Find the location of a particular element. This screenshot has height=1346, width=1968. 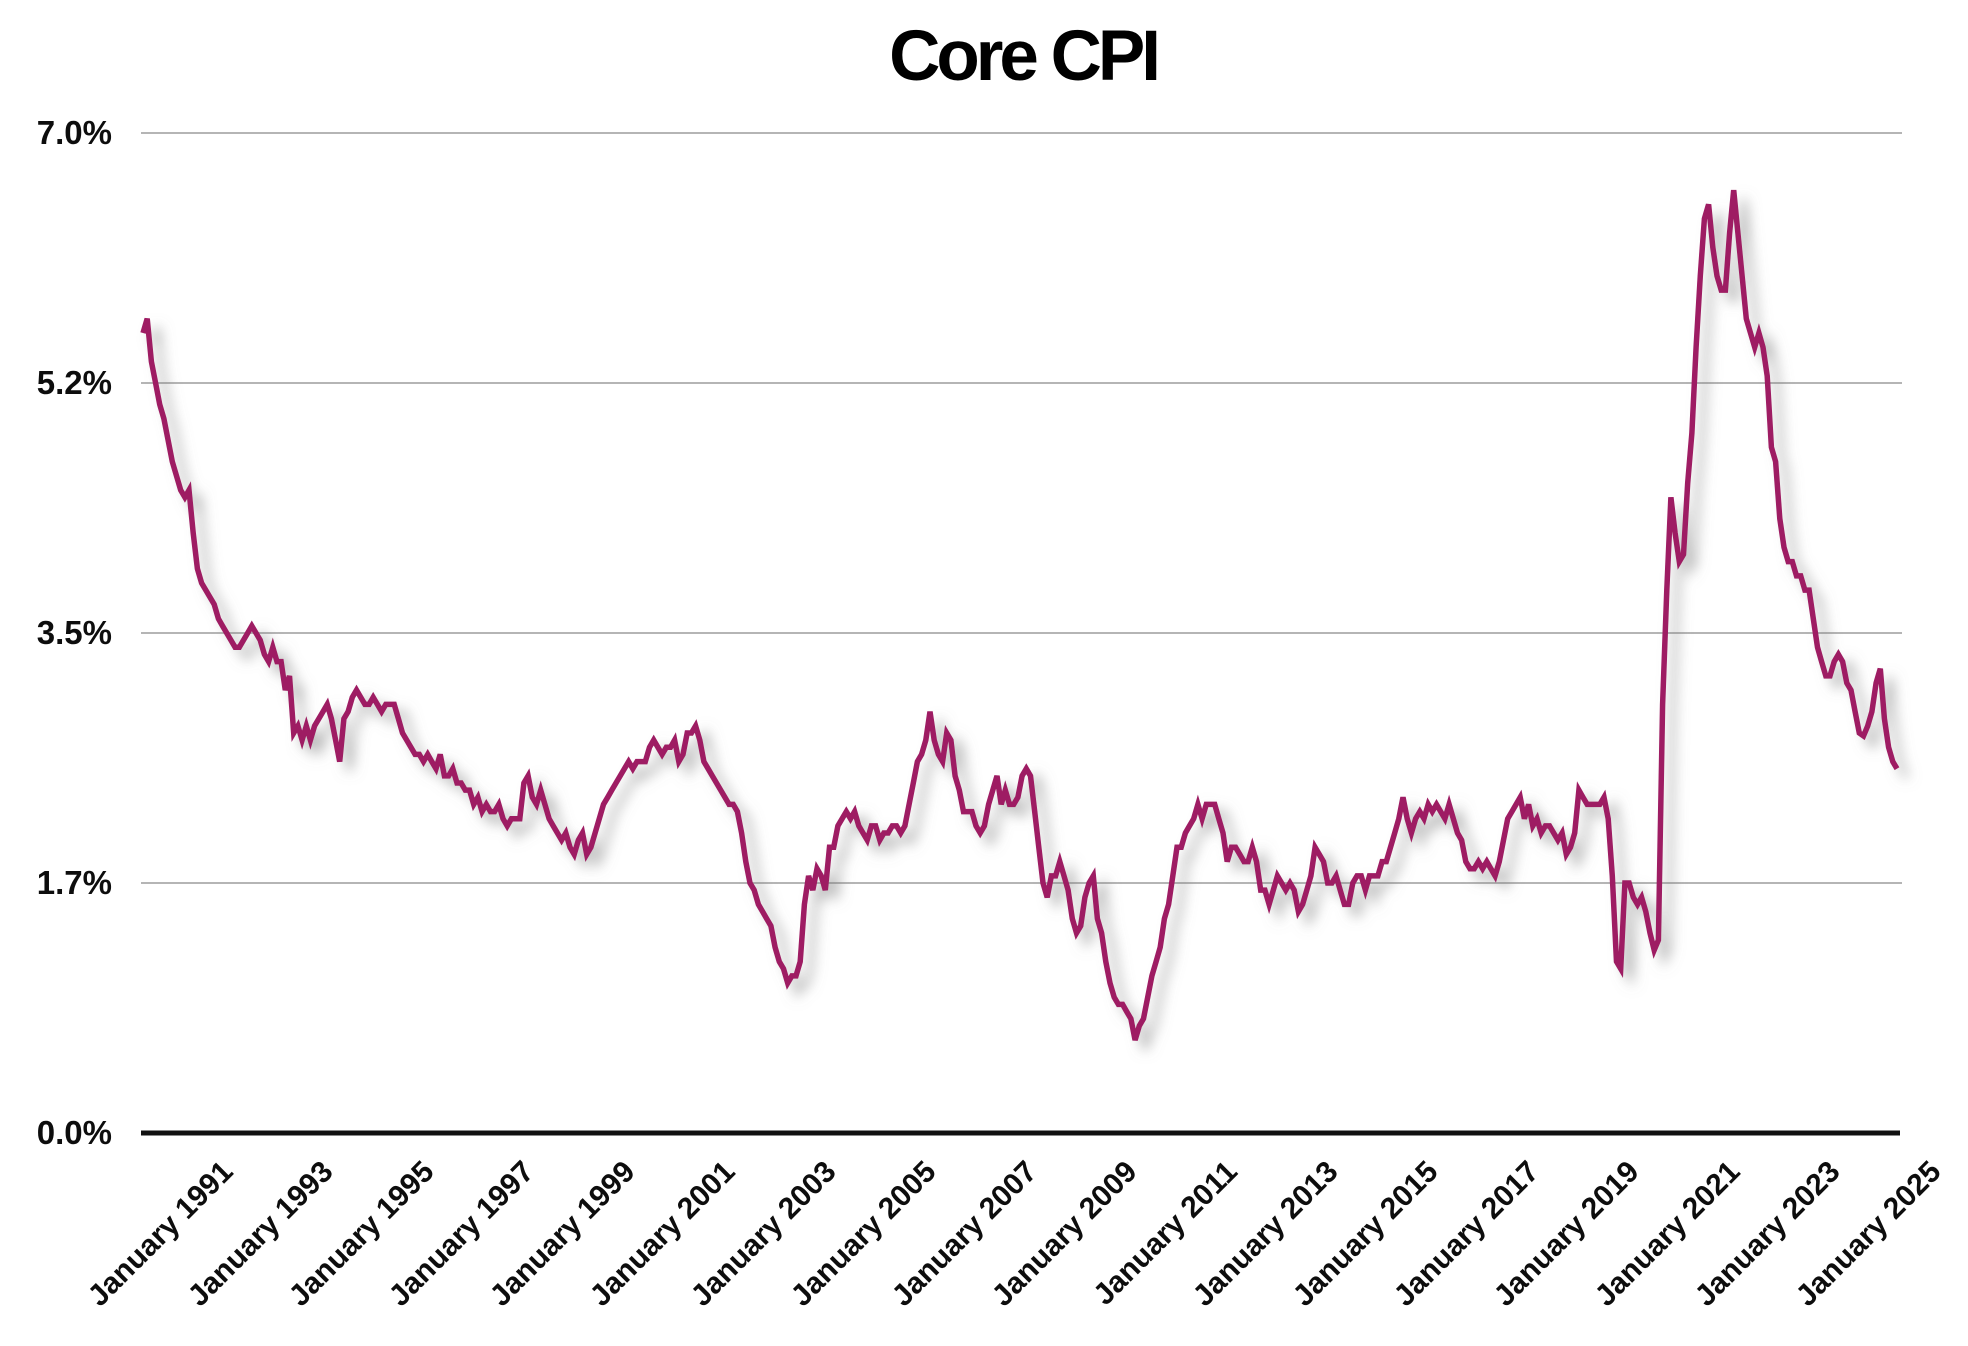

y-axis-tick-label: 1.7% is located at coordinates (74, 882).